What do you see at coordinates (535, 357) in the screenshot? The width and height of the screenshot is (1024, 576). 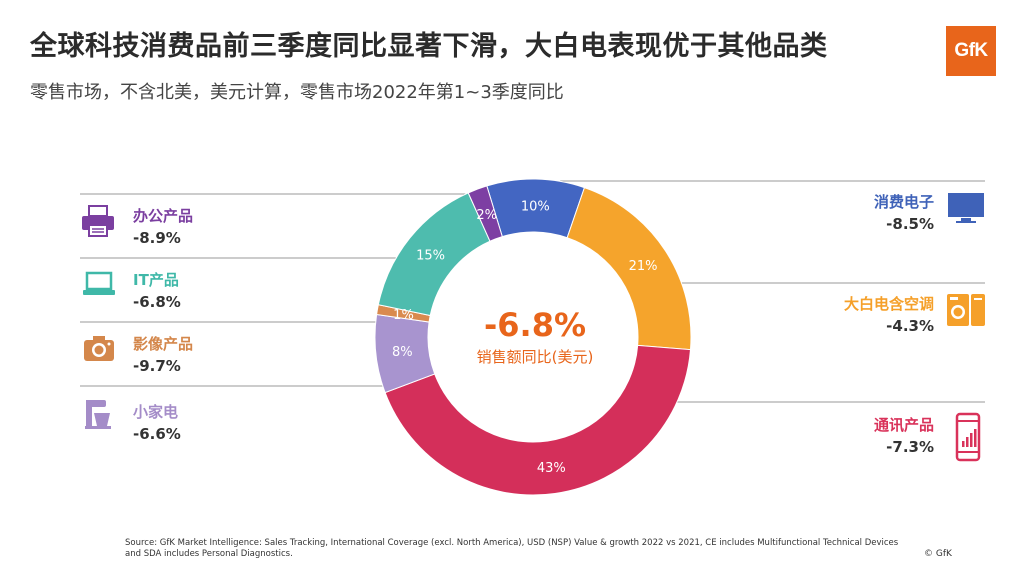 I see `center-growth-label: 销售额同比(美元)` at bounding box center [535, 357].